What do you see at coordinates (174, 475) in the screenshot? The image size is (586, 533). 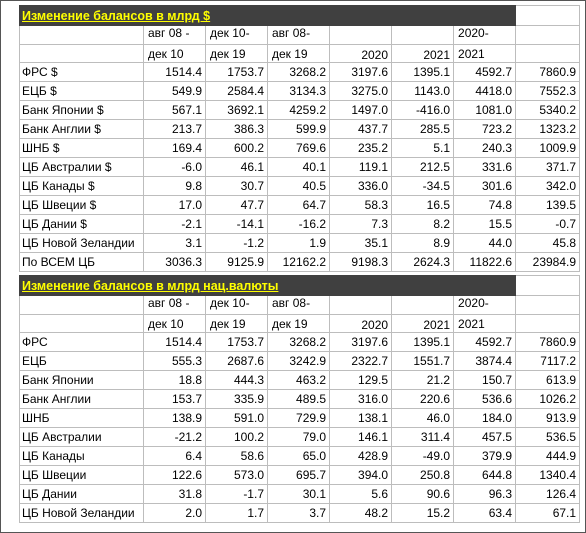 I see `value-cell: 122.6` at bounding box center [174, 475].